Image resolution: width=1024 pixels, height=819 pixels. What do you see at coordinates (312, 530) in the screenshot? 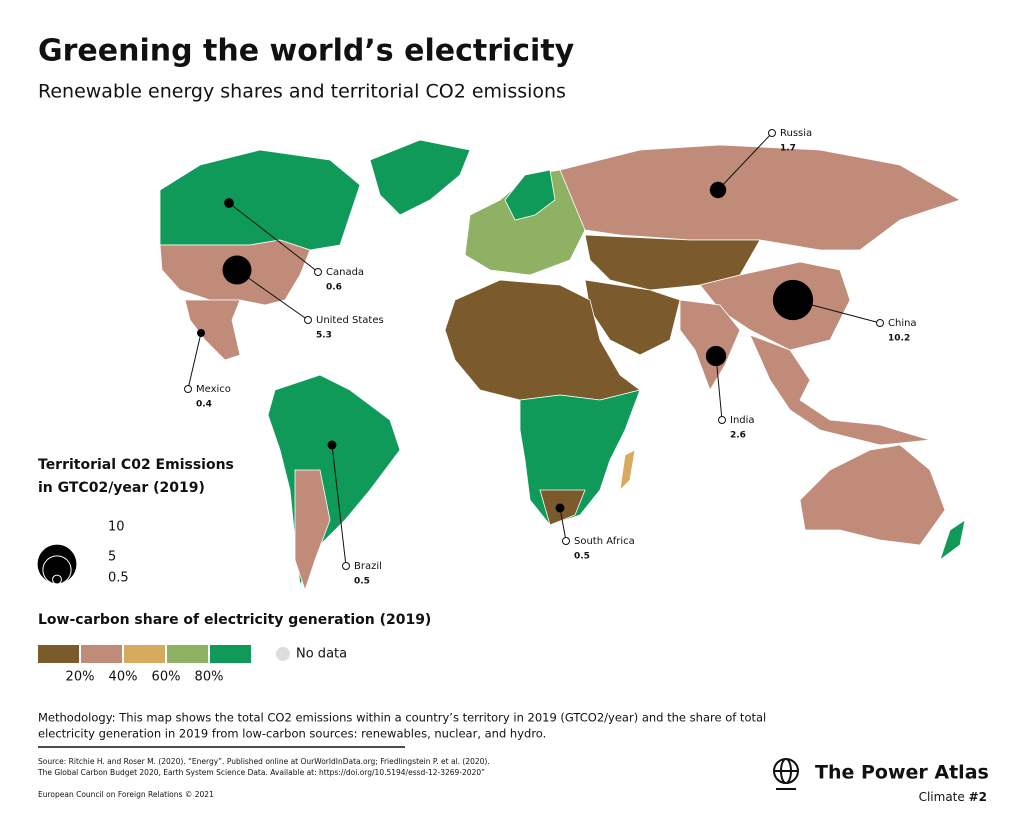
I see `south-america-south` at bounding box center [312, 530].